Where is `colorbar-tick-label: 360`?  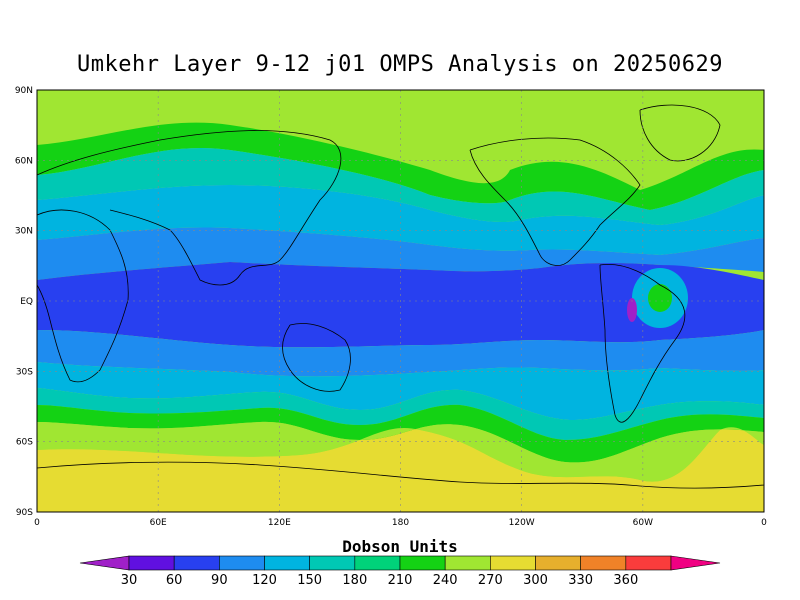 colorbar-tick-label: 360 is located at coordinates (625, 580).